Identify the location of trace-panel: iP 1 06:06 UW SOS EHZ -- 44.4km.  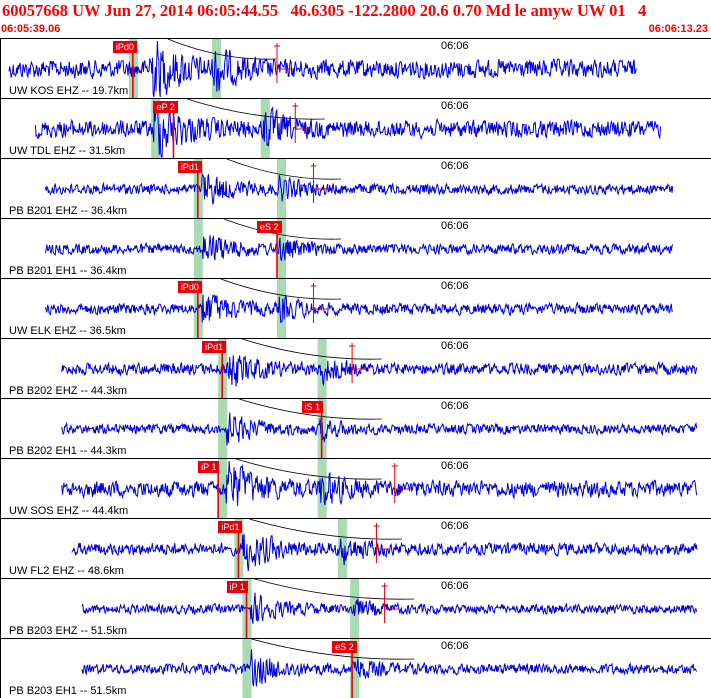
(355, 488).